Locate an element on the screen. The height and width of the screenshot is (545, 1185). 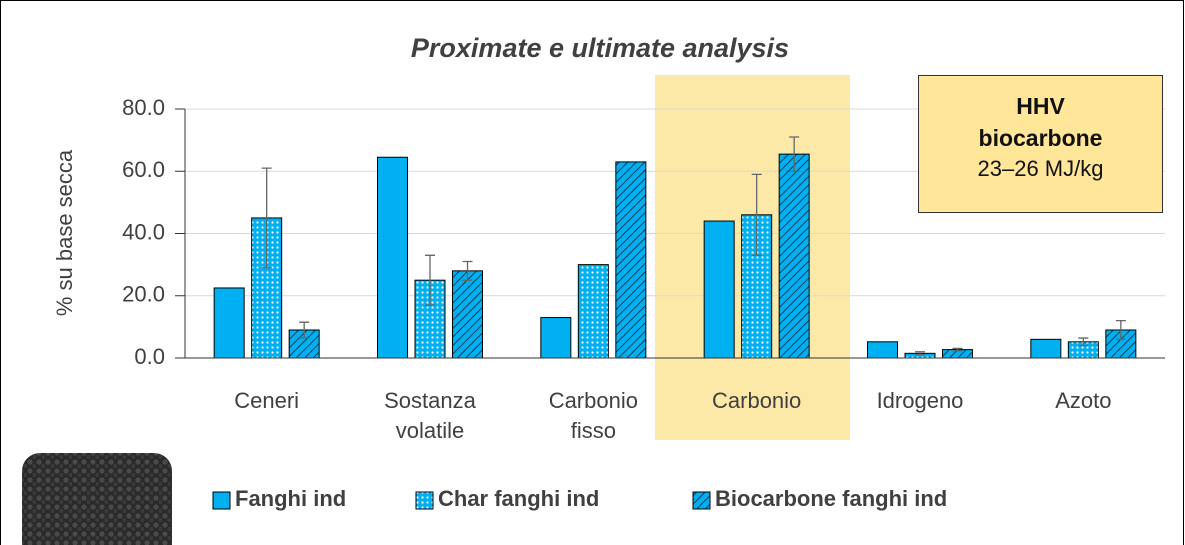
y-tick-label: 40.0 is located at coordinates (143, 231).